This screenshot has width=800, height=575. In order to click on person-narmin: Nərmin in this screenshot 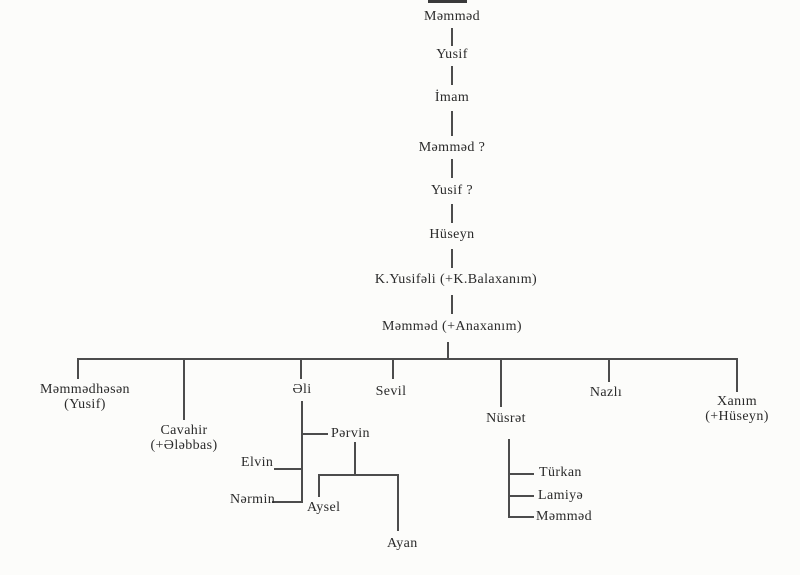, I will do `click(253, 499)`.